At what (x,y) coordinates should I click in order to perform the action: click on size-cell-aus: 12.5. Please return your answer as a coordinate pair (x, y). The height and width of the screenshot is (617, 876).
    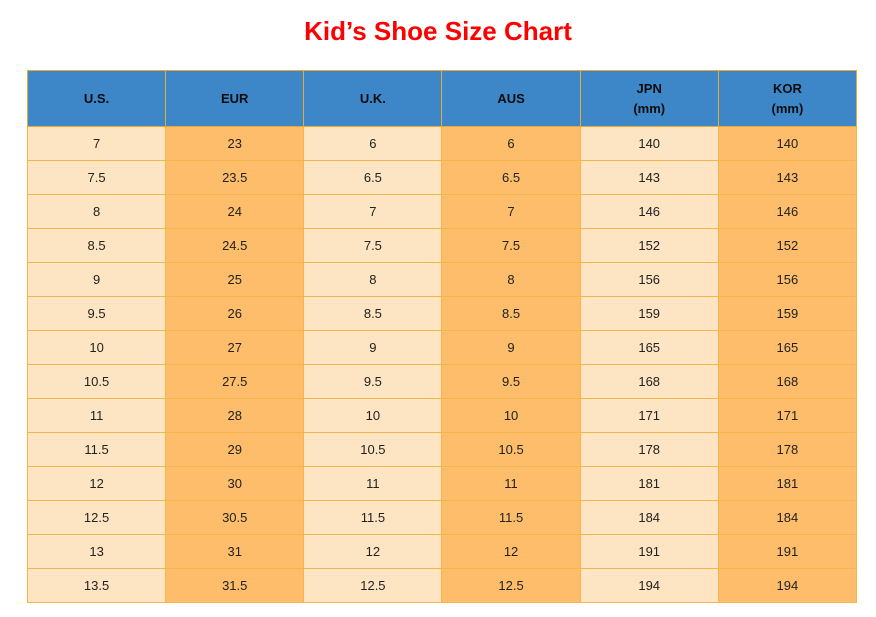
    Looking at the image, I should click on (511, 585).